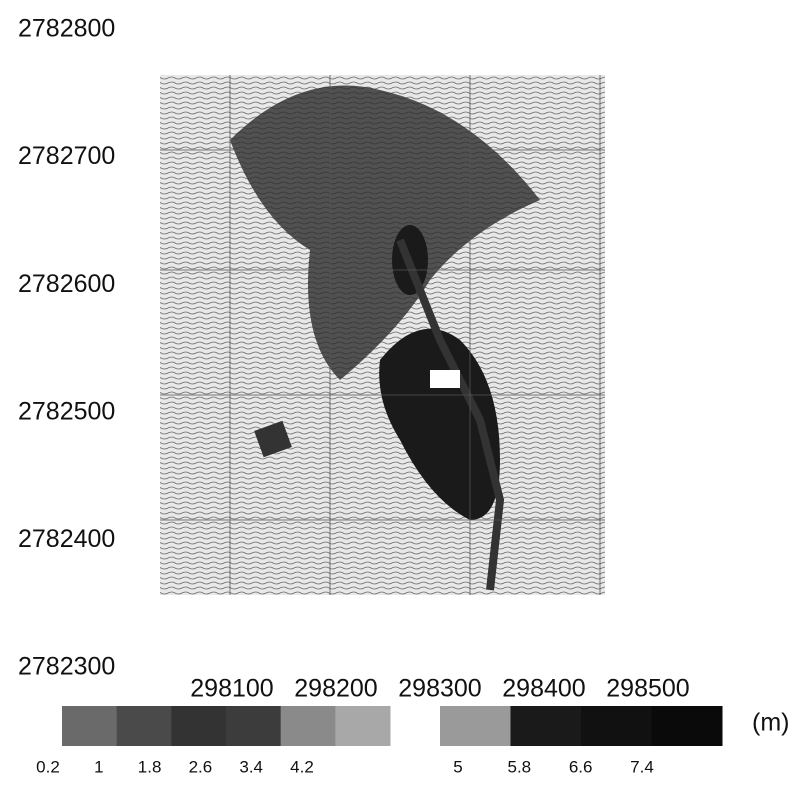 The width and height of the screenshot is (811, 809). Describe the element at coordinates (66, 411) in the screenshot. I see `y-tick-label: 2782500` at that location.